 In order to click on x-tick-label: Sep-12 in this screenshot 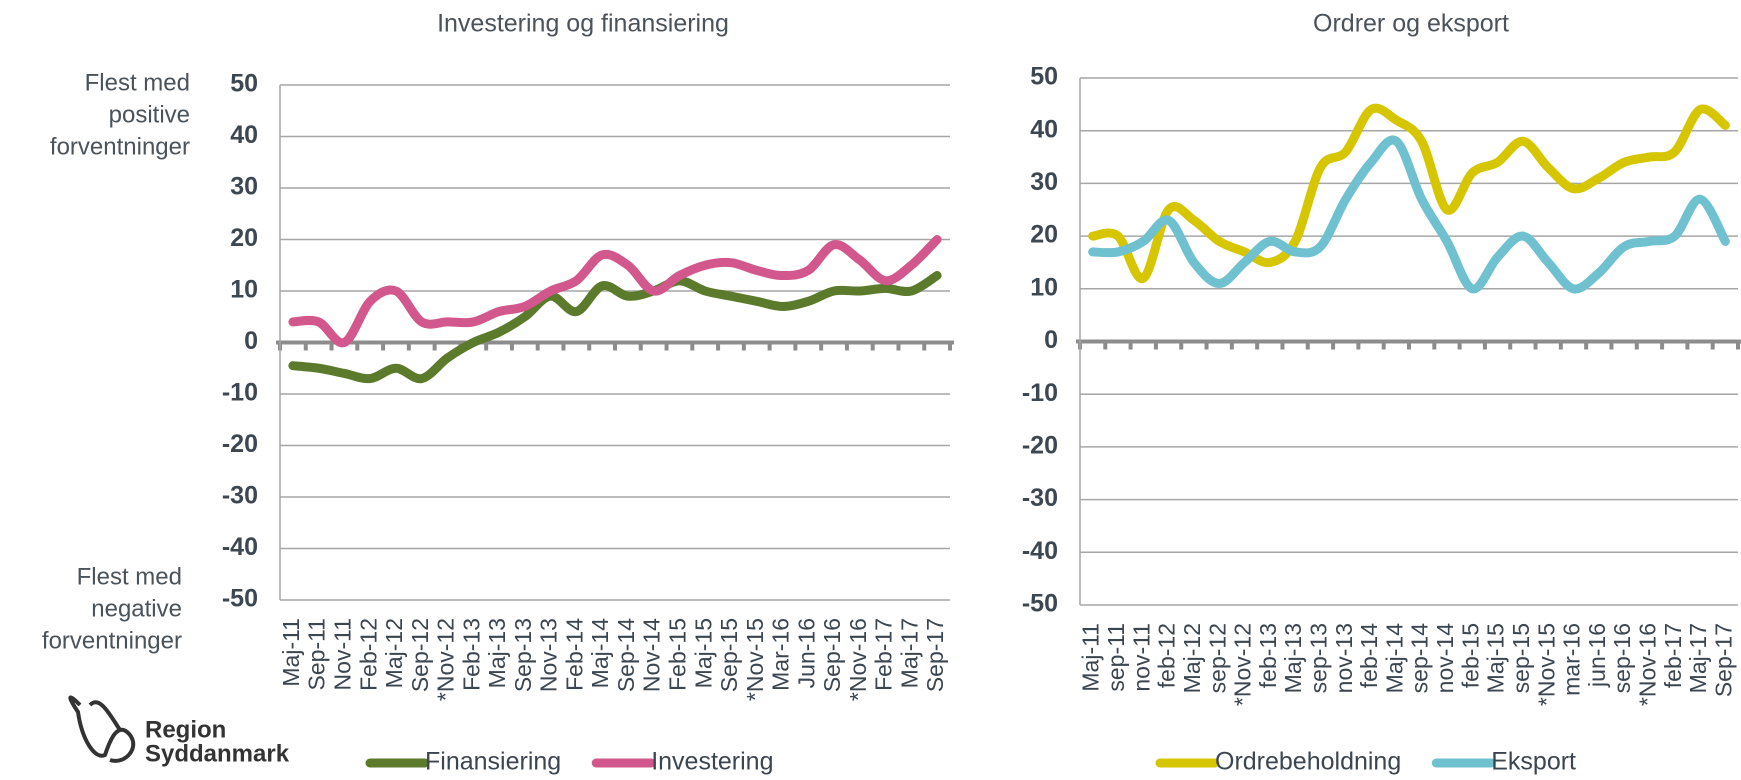, I will do `click(420, 655)`.